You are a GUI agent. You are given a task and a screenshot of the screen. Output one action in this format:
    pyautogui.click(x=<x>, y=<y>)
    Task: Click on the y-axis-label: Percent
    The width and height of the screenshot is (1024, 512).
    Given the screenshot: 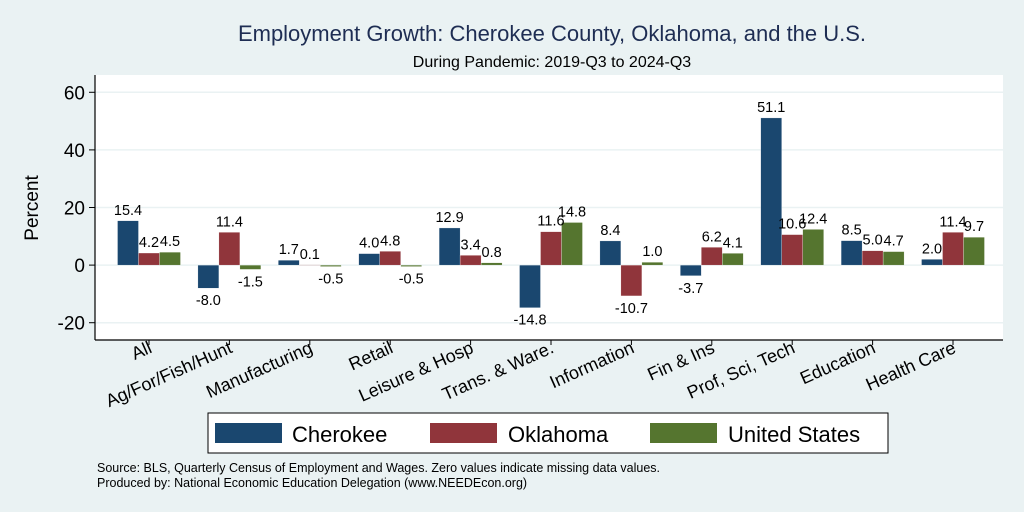 What is the action you would take?
    pyautogui.click(x=32, y=208)
    